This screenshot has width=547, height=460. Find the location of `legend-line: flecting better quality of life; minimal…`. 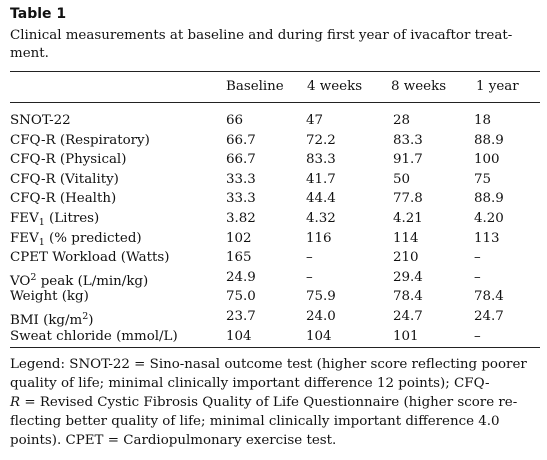

legend-line: flecting better quality of life; minimal… is located at coordinates (255, 421).